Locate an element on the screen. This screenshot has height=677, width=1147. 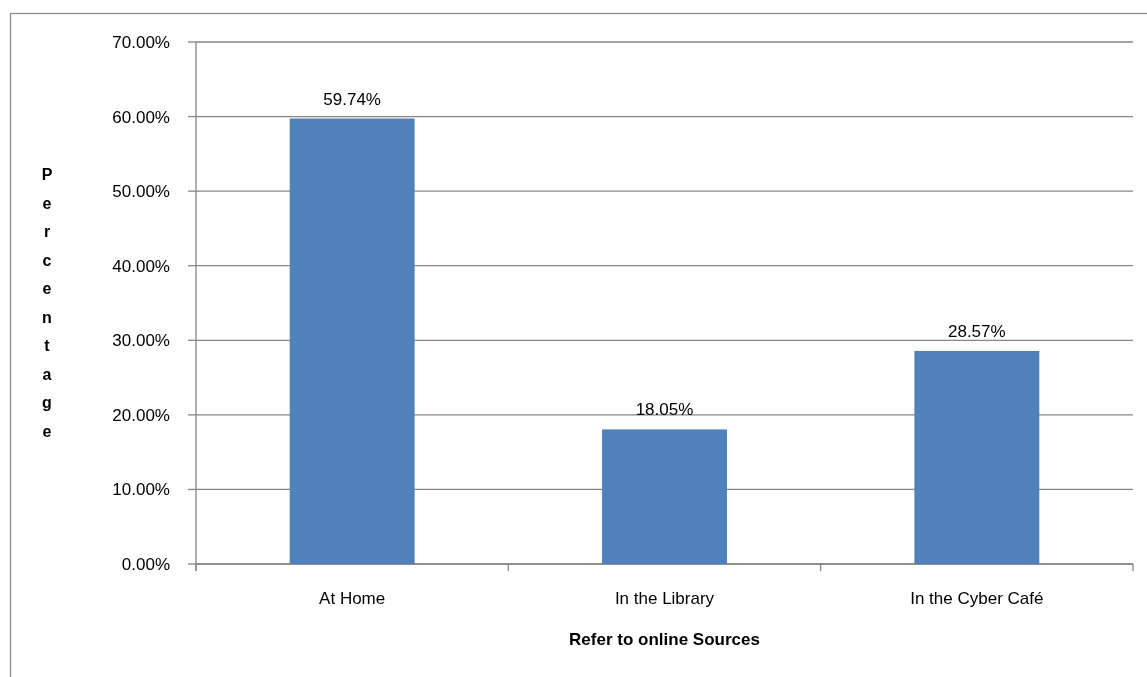
y-tick-label: 60.00% is located at coordinates (141, 117).